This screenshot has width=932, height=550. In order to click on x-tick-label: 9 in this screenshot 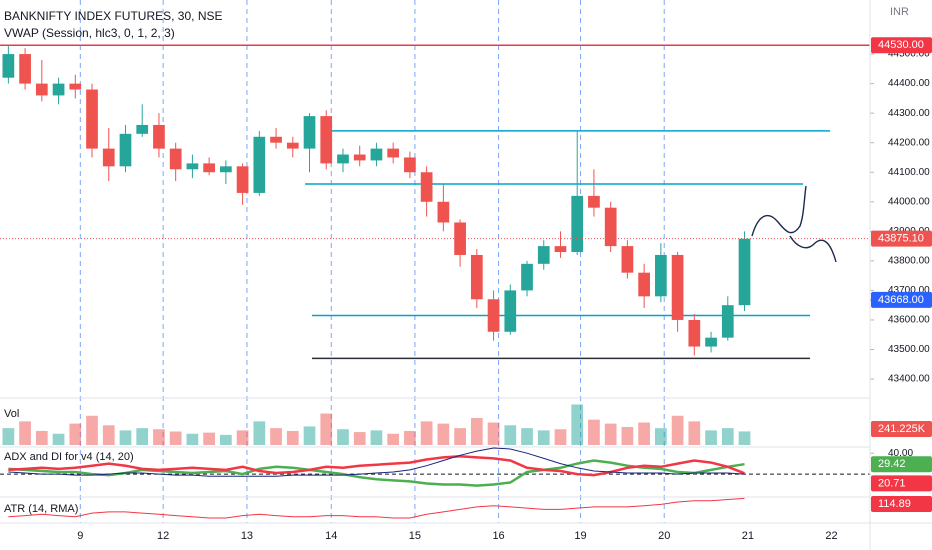, I will do `click(80, 536)`.